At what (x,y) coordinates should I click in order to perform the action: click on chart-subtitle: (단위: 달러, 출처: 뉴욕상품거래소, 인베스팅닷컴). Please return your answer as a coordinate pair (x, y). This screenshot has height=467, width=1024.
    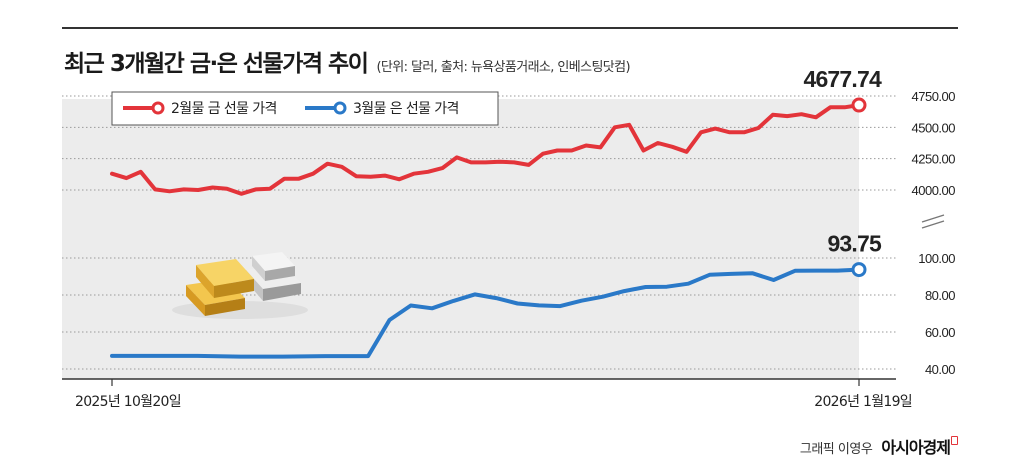
    Looking at the image, I should click on (503, 67).